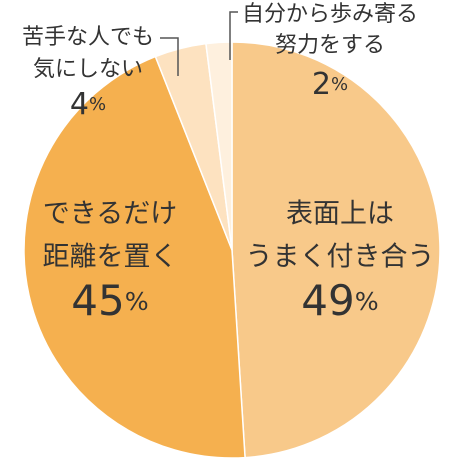 The image size is (464, 458). What do you see at coordinates (340, 214) in the screenshot?
I see `slice-label: 表面上は` at bounding box center [340, 214].